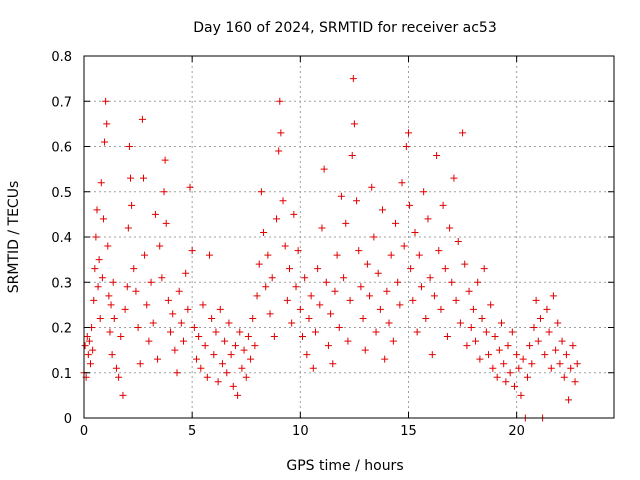  Describe the element at coordinates (68, 419) in the screenshot. I see `y-tick-label: 0` at that location.